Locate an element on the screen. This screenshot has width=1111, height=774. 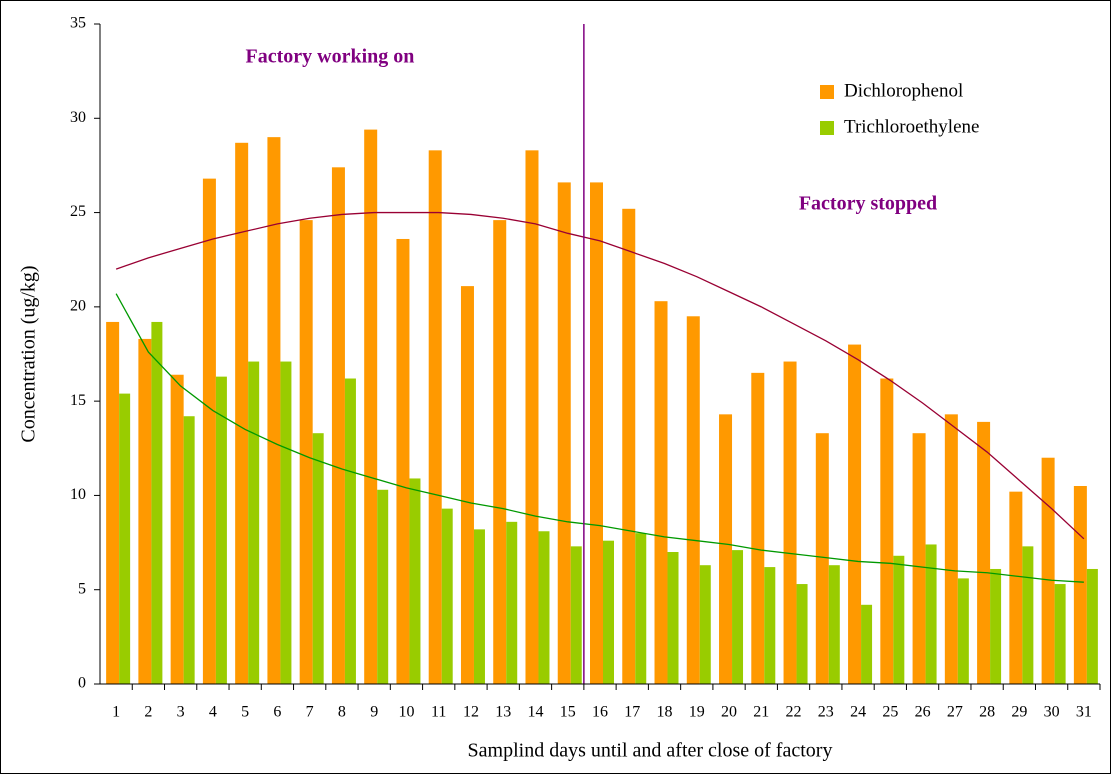
x-tick-label: 14 is located at coordinates (535, 712).